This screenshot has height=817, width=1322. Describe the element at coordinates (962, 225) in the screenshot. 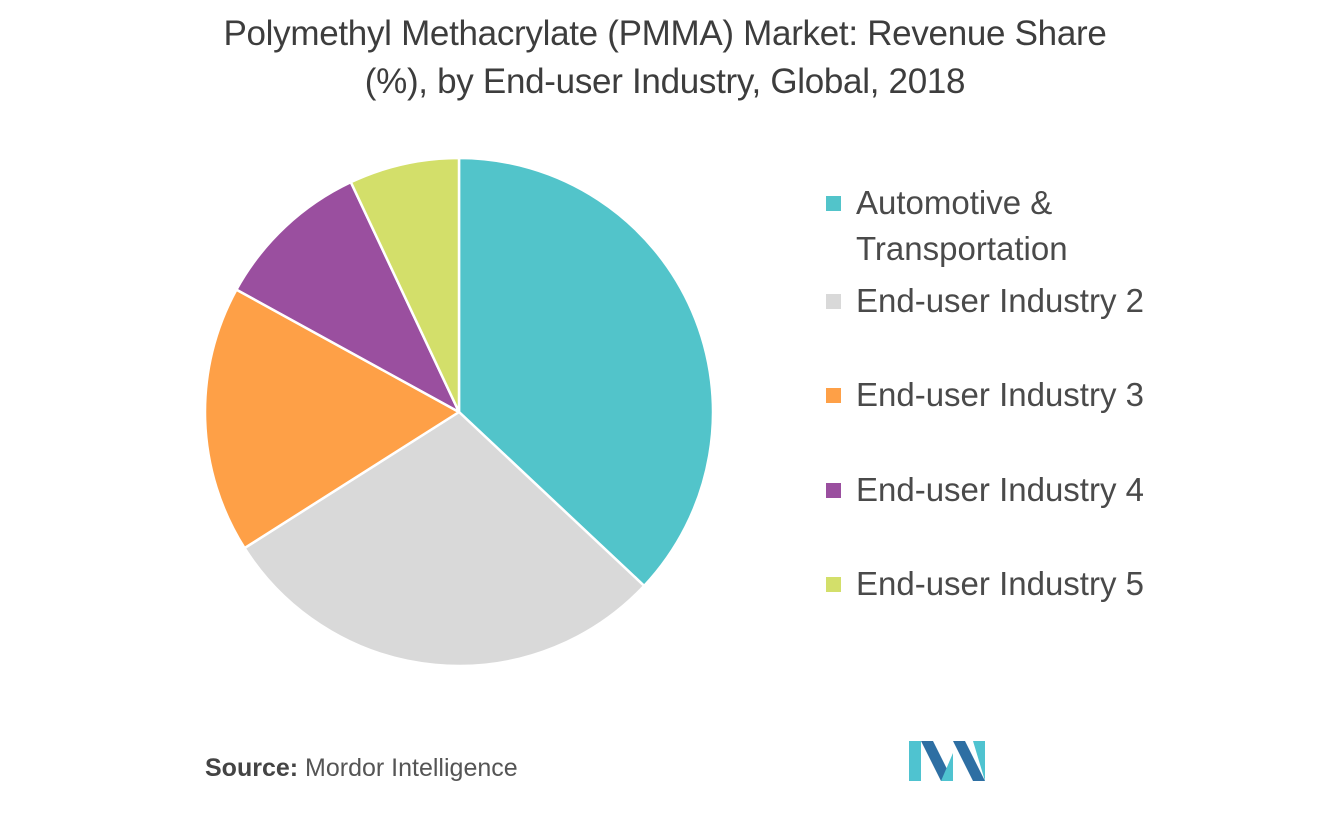

I see `legend-label-automotive: Automotive & Transportation` at that location.